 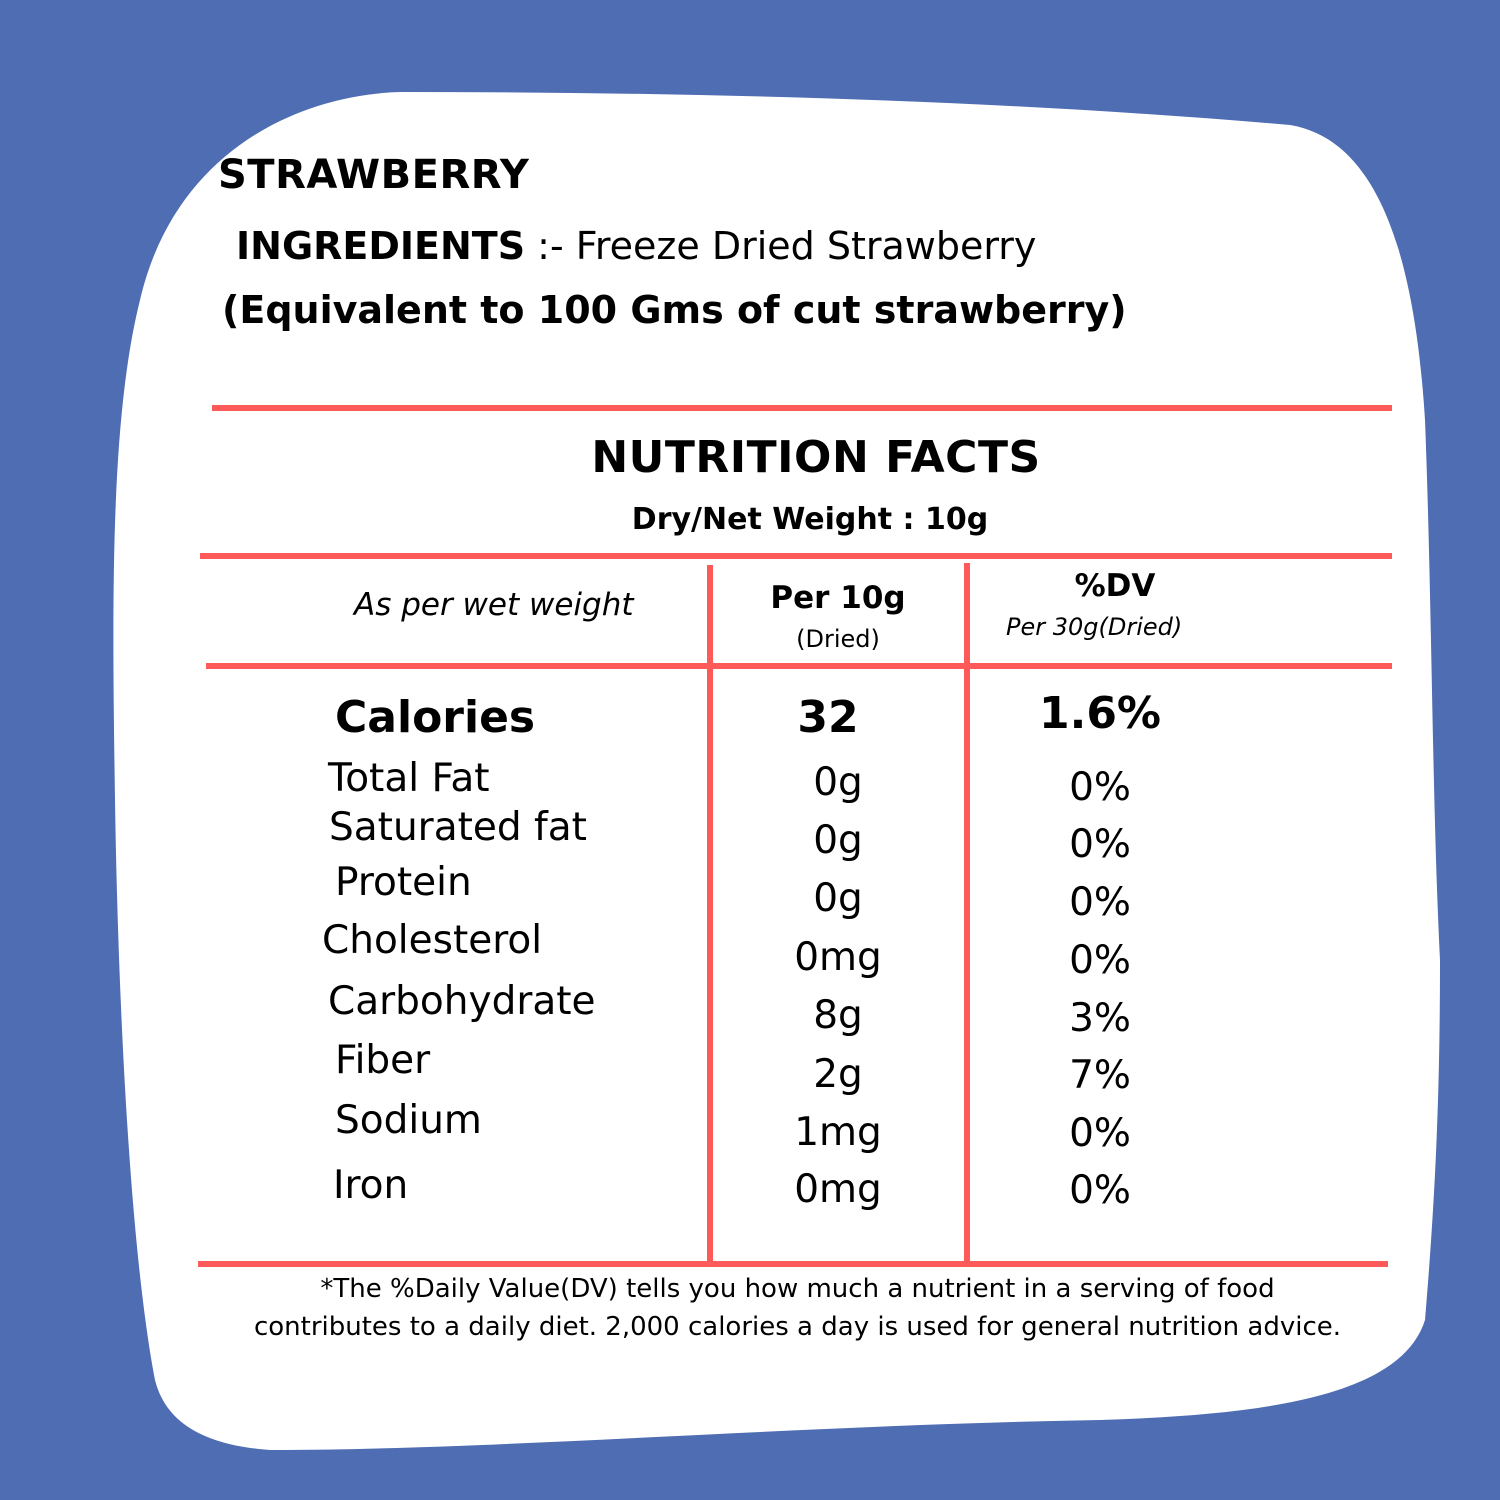 I want to click on nutrient-amount: 32, so click(x=828, y=717).